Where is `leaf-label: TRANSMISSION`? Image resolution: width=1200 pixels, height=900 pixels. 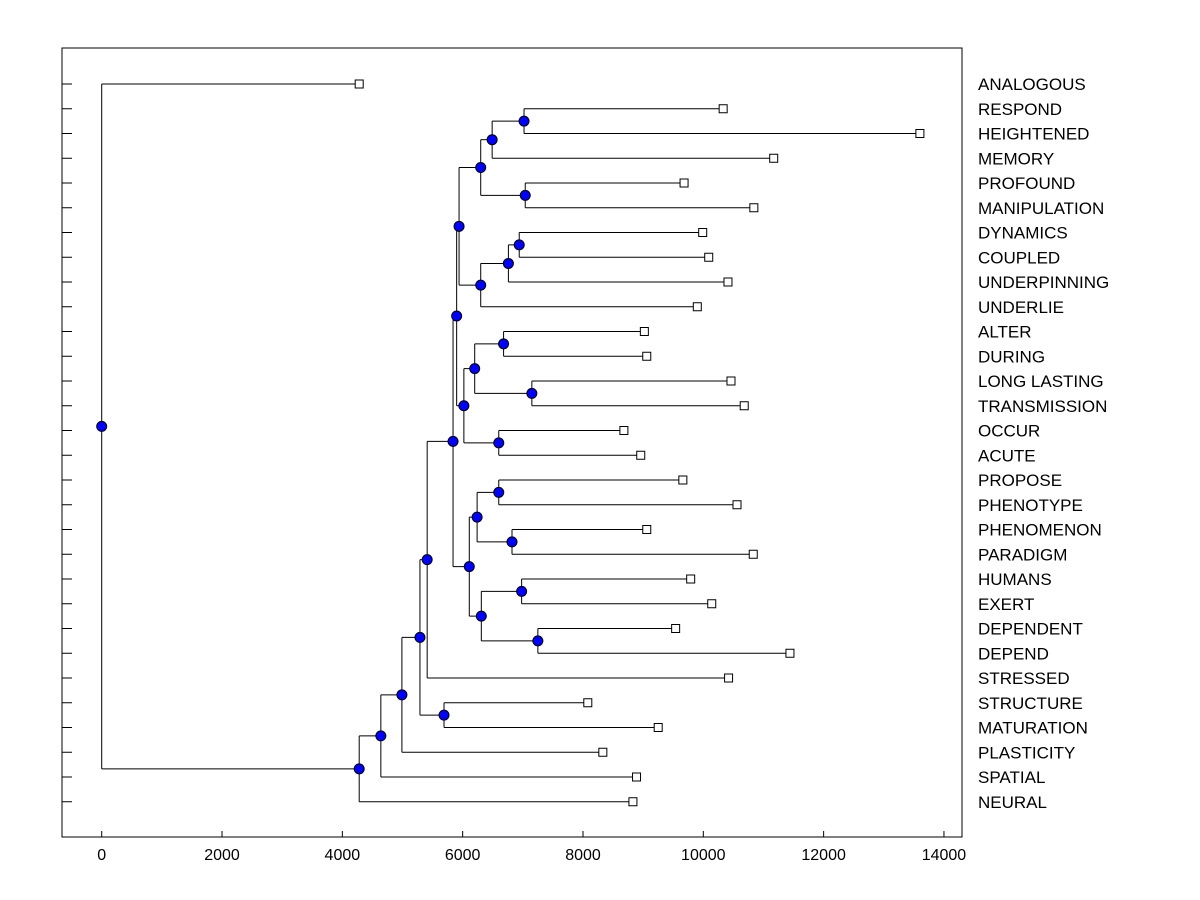
leaf-label: TRANSMISSION is located at coordinates (1042, 406).